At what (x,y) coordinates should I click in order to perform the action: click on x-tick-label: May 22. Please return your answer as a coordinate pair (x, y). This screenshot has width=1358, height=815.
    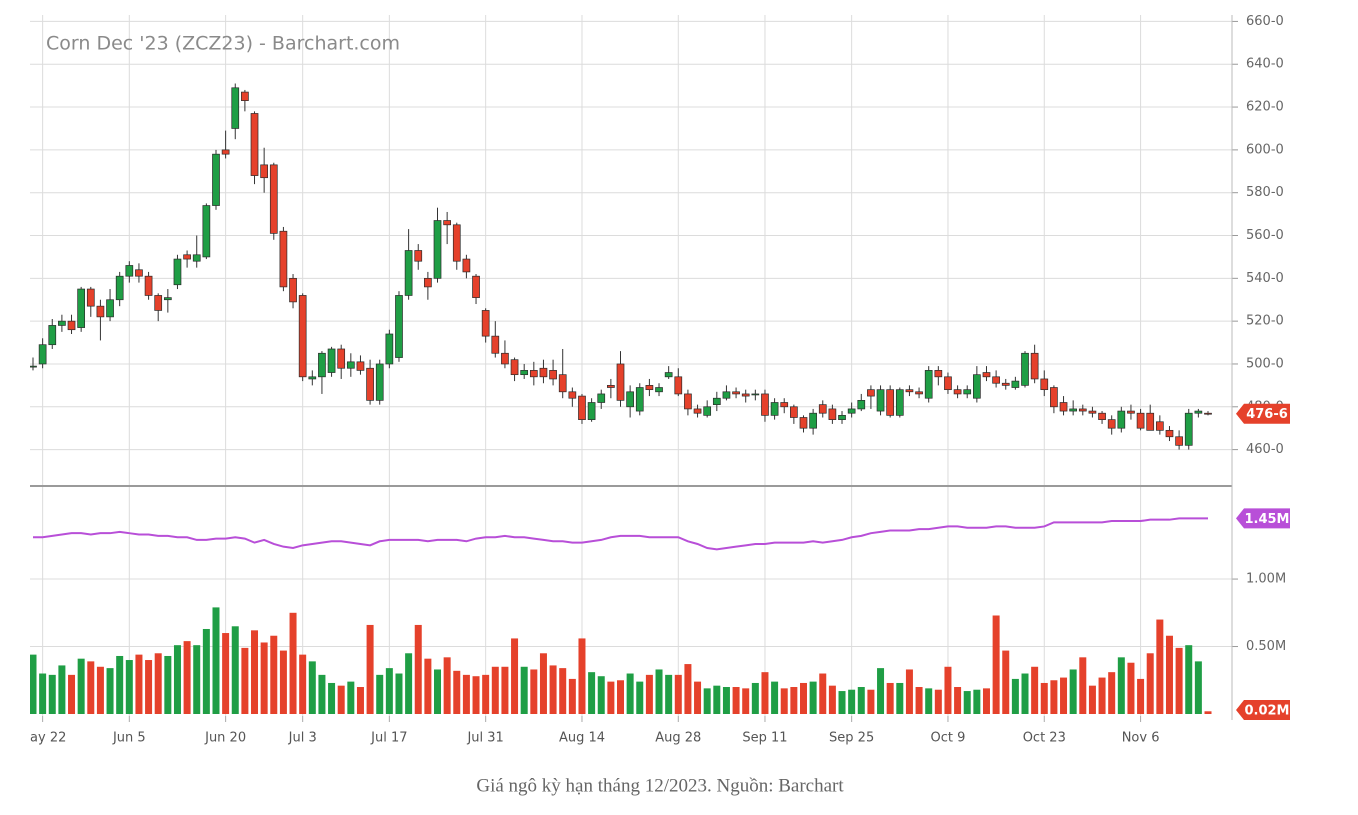
    Looking at the image, I should click on (43, 738).